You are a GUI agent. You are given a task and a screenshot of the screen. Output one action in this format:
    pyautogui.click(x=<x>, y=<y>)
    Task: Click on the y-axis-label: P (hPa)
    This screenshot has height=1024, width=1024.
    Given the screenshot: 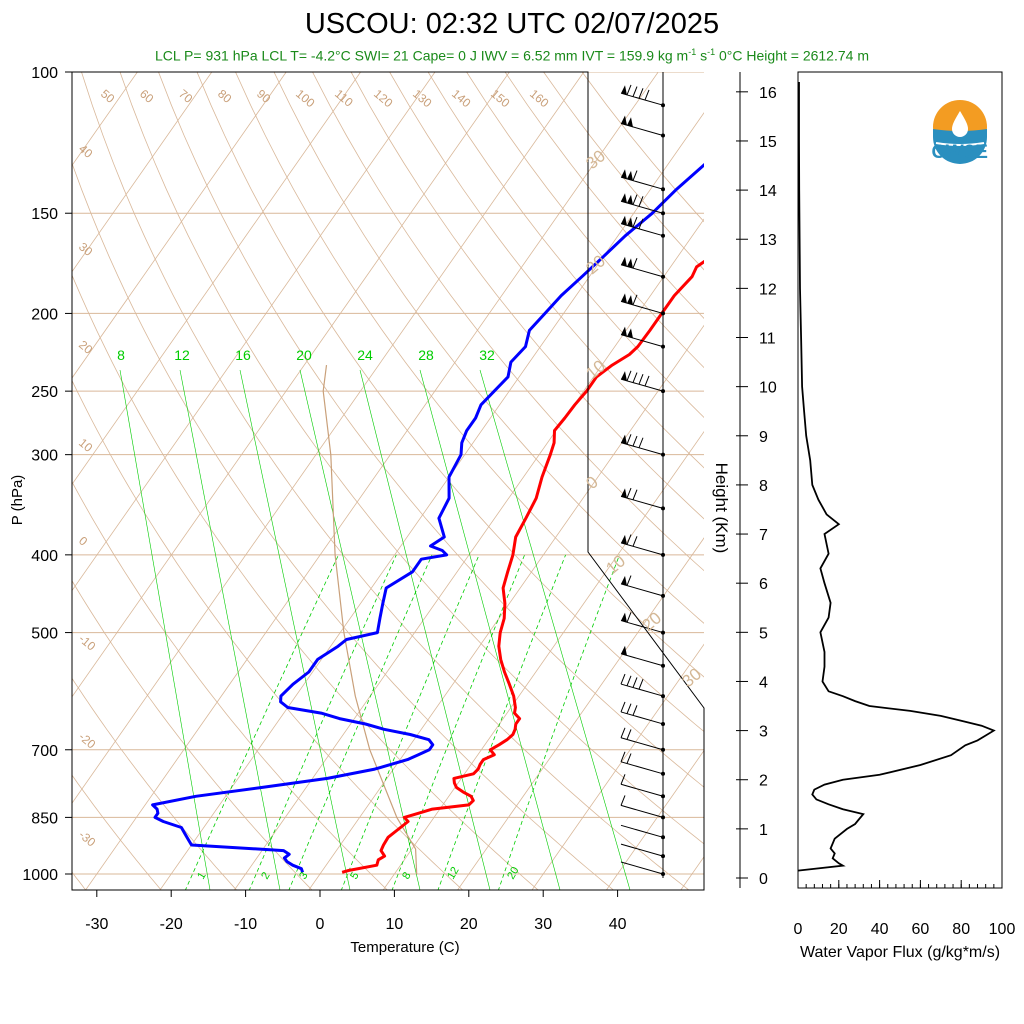 What is the action you would take?
    pyautogui.click(x=17, y=500)
    